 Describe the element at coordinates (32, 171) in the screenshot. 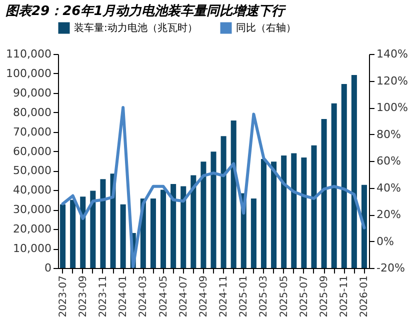

I see `y-tick-label: 50,000` at that location.